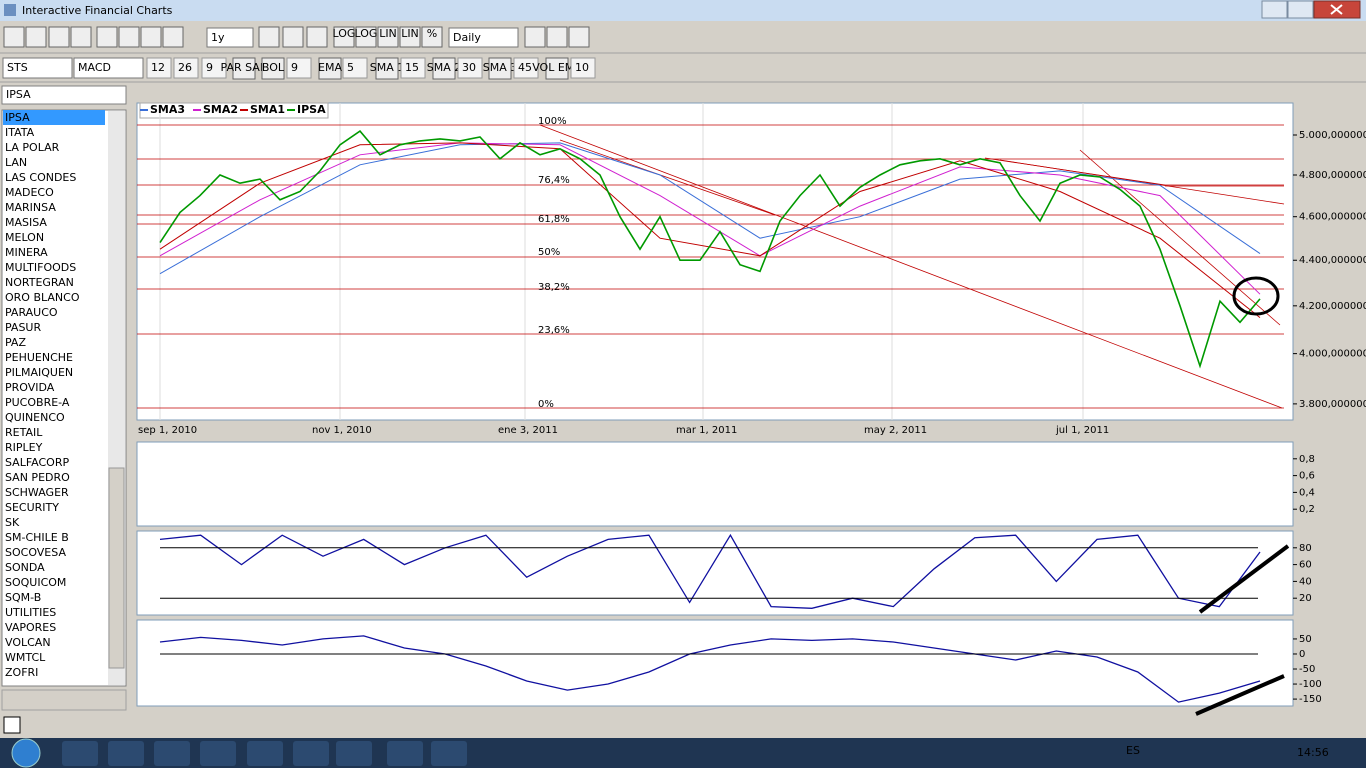 The image size is (1366, 768). What do you see at coordinates (30, 612) in the screenshot?
I see `ticker-item: UTILITIES` at bounding box center [30, 612].